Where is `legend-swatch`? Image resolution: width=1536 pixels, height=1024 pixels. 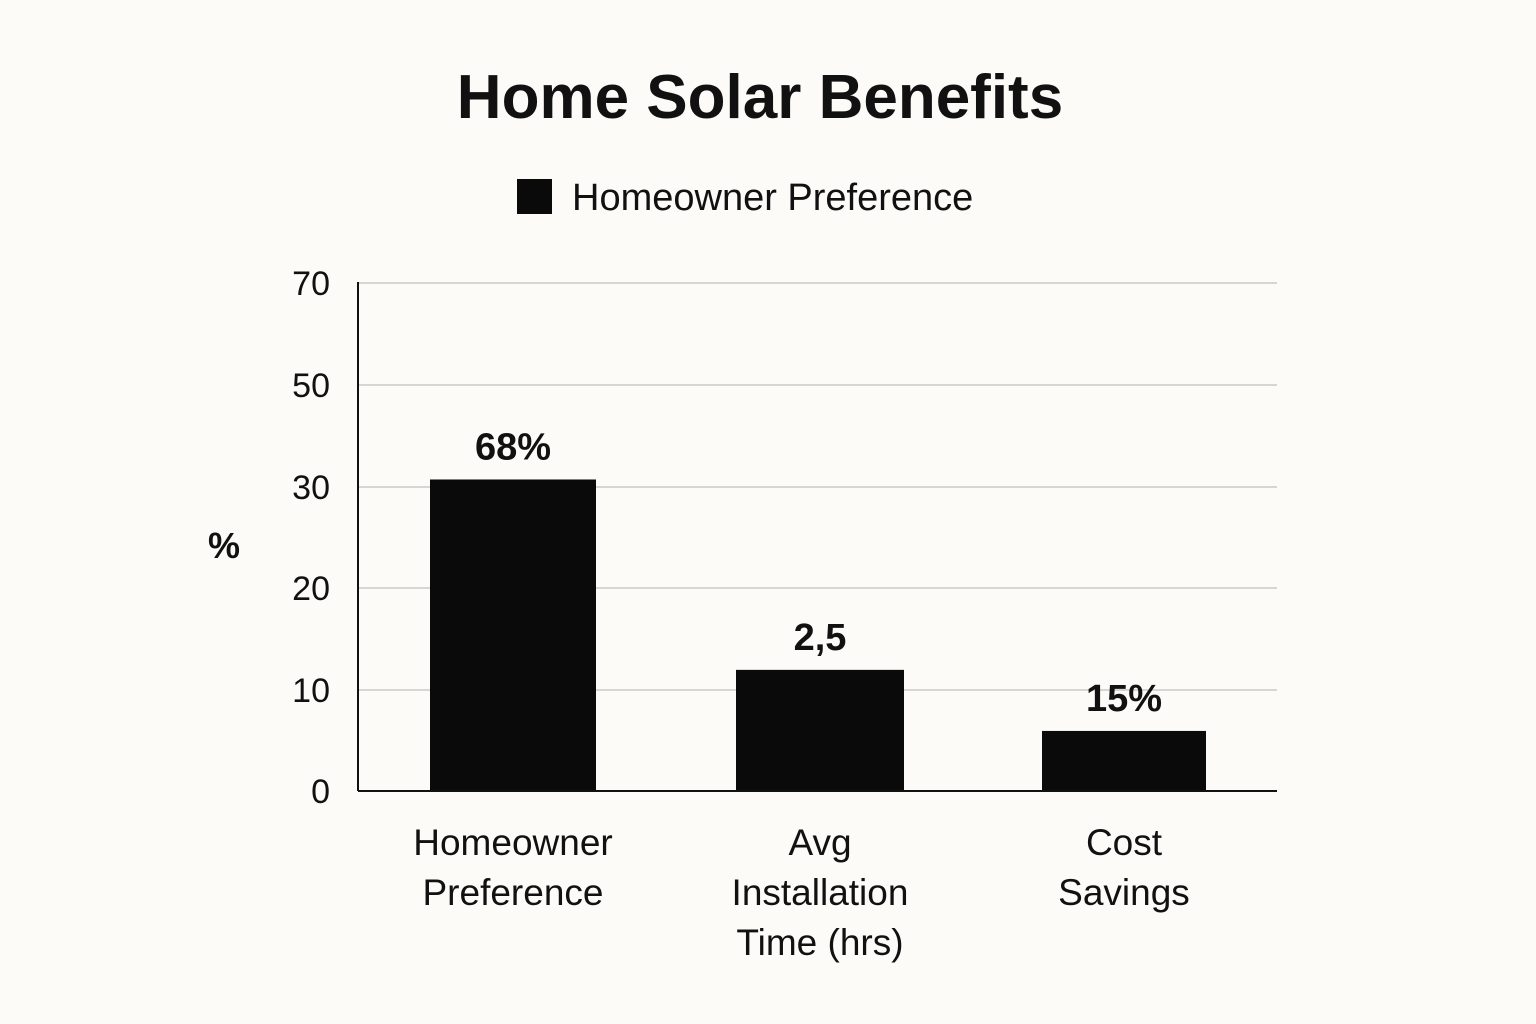 legend-swatch is located at coordinates (534, 196).